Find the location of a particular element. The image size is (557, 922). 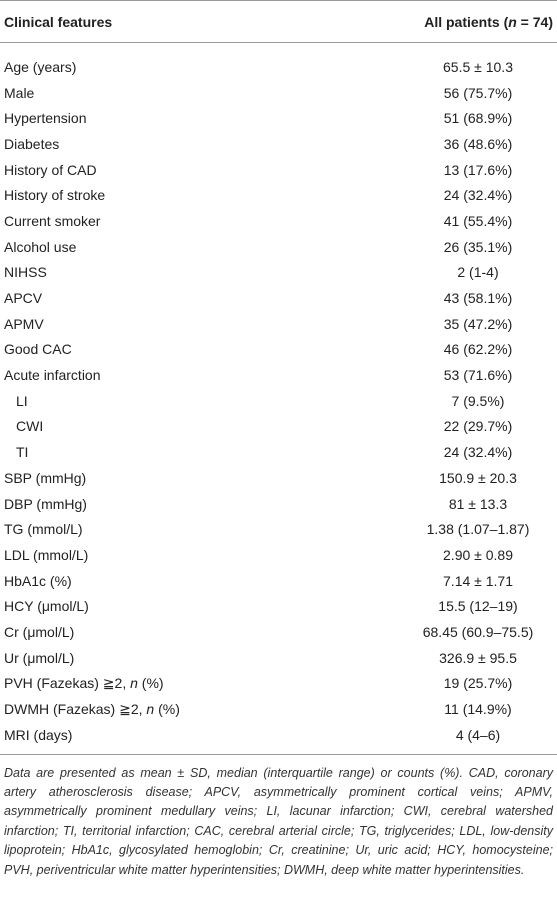

column-header: Clinical features is located at coordinates (199, 21).